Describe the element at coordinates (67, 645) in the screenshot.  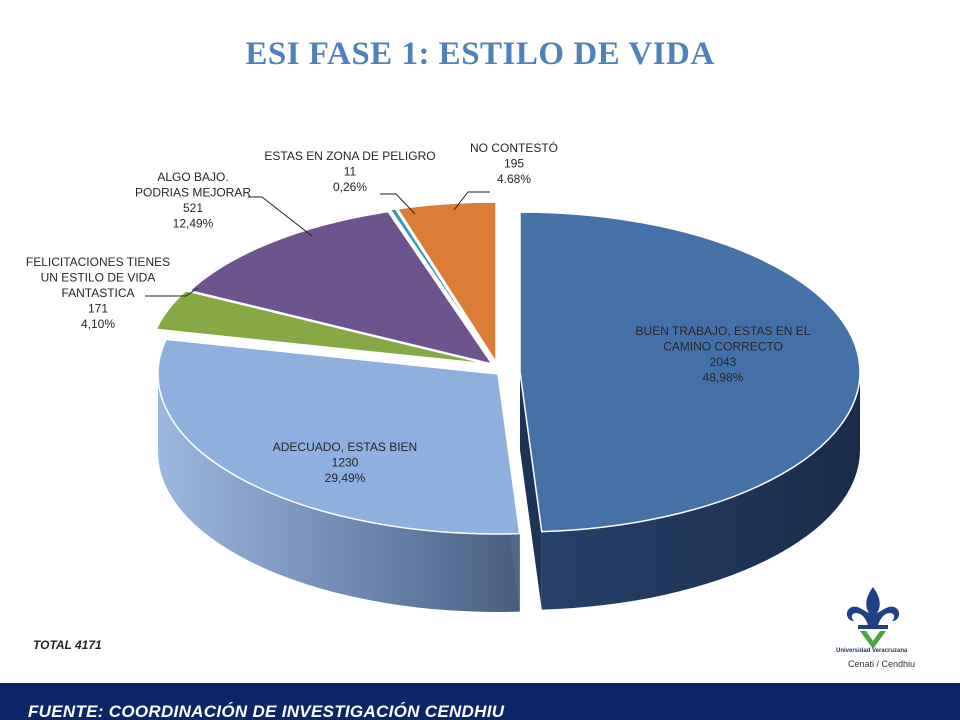
I see `total-label: TOTAL 4171` at that location.